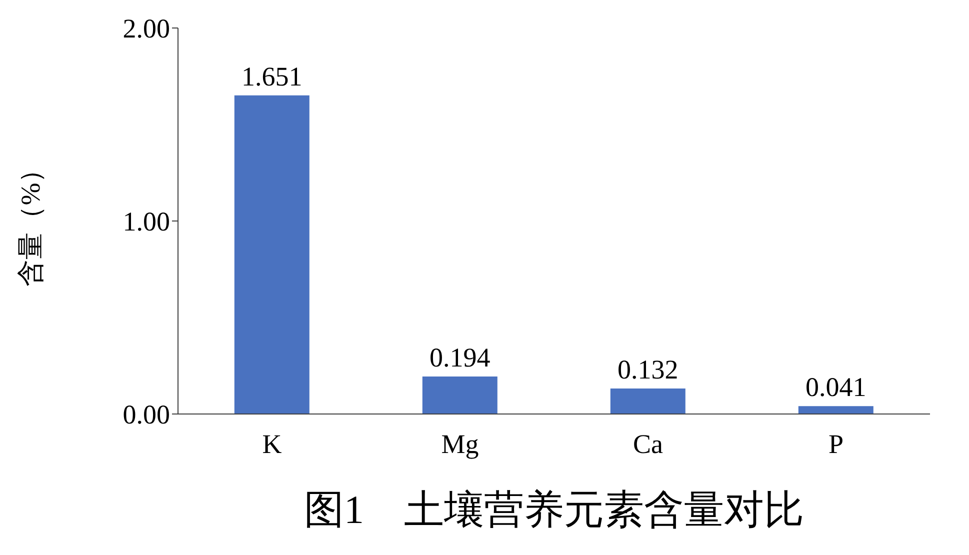  I want to click on x-tick-label: Ca, so click(648, 444).